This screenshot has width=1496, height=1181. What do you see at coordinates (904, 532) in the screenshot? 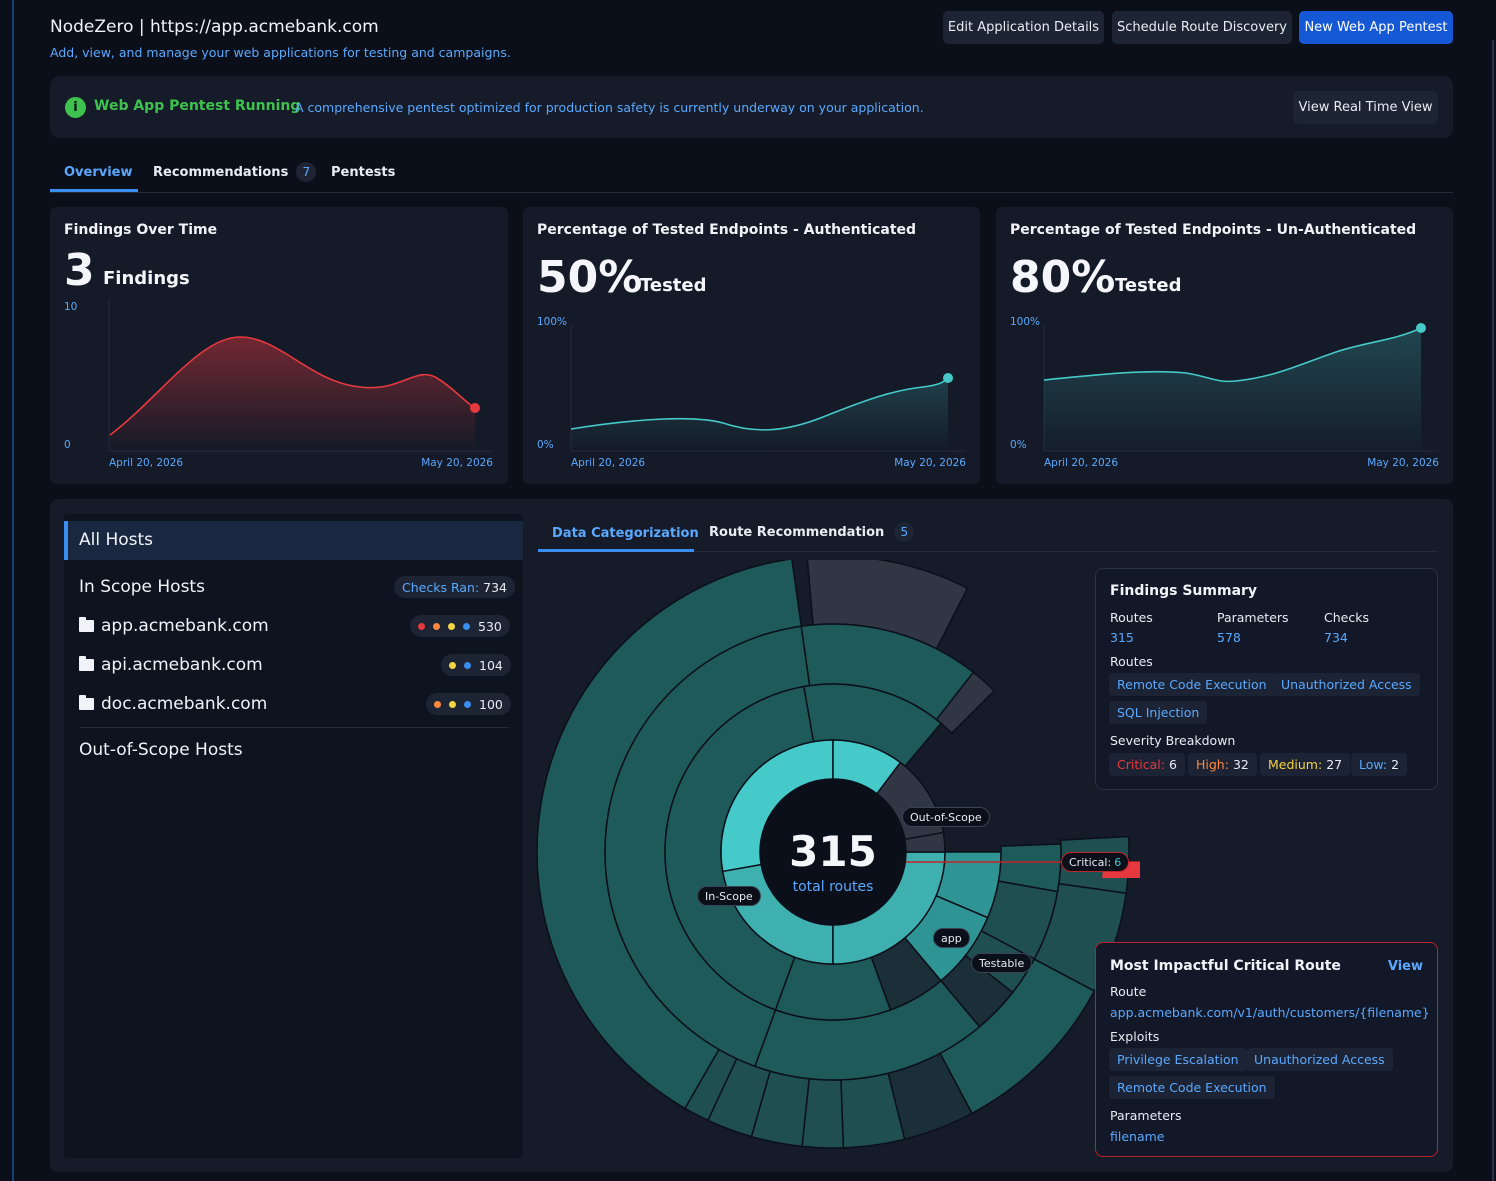
I see `route-recommendation-count-badge: 5` at bounding box center [904, 532].